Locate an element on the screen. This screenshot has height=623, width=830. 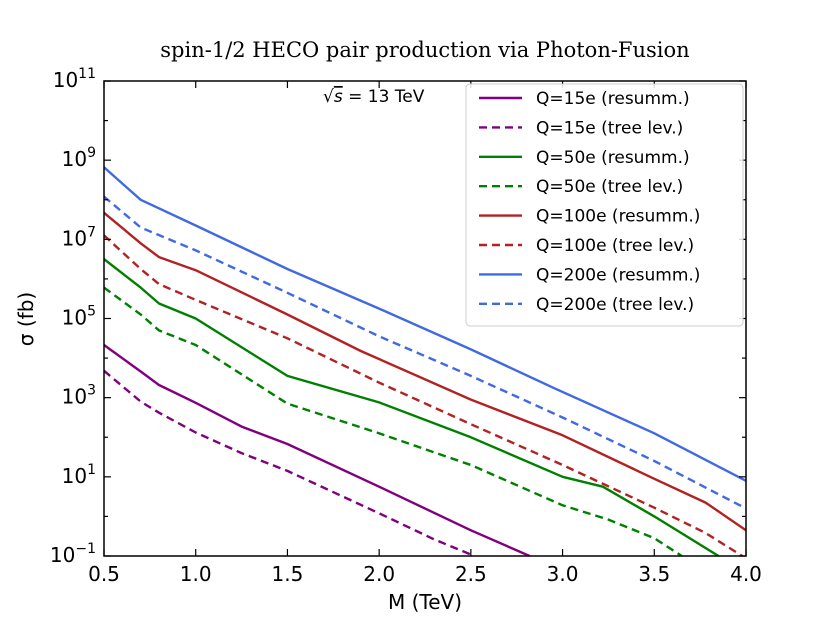
legend-box is located at coordinates (604, 205).